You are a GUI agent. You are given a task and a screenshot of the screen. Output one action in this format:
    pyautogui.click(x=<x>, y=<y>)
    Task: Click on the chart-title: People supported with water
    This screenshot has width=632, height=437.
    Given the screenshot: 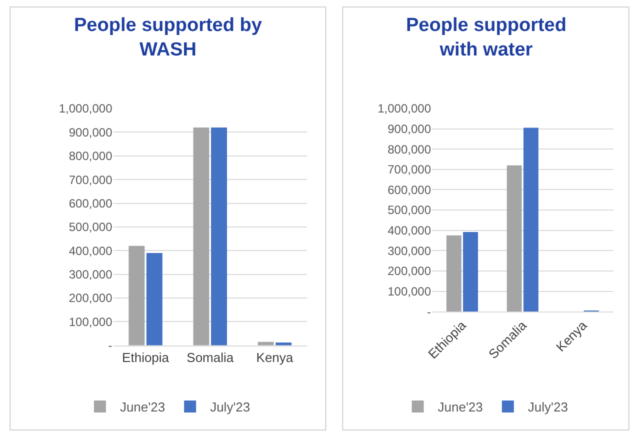 What is the action you would take?
    pyautogui.click(x=486, y=38)
    